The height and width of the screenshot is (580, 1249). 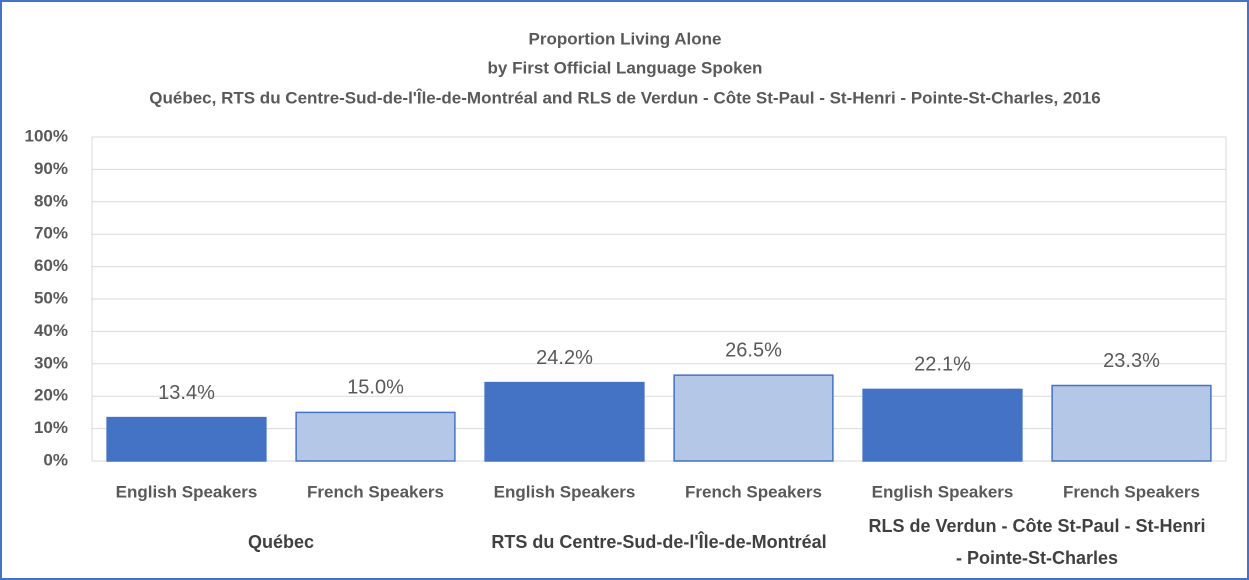 What do you see at coordinates (625, 67) in the screenshot?
I see `chart-subtitle: by First Official Language Spoken` at bounding box center [625, 67].